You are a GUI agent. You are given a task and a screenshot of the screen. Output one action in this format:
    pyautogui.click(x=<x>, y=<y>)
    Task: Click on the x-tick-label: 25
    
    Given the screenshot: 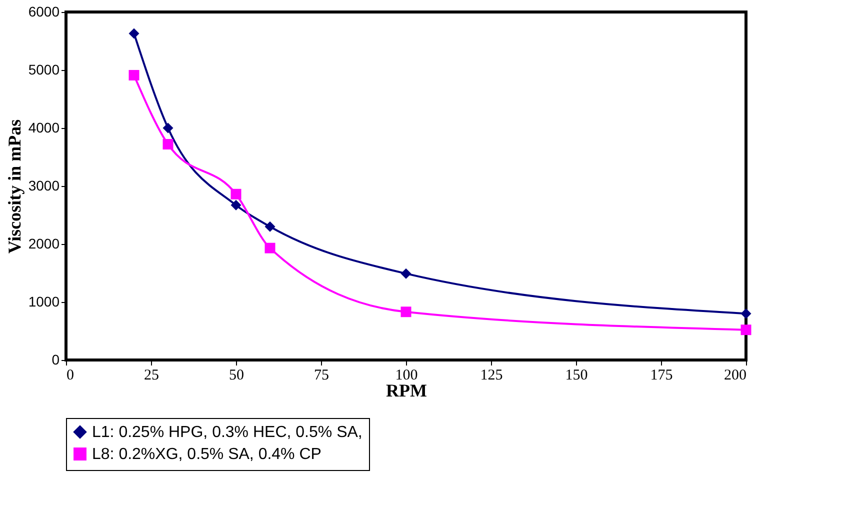 What is the action you would take?
    pyautogui.click(x=151, y=376)
    